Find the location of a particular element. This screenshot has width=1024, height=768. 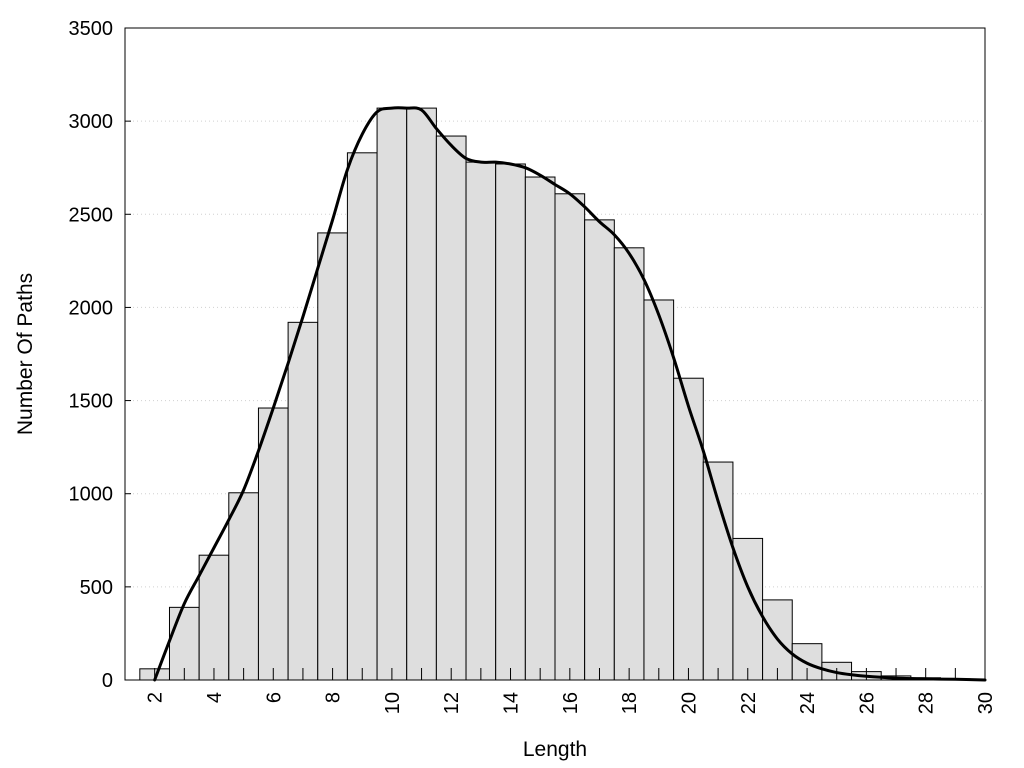

x-tick-label: 28 is located at coordinates (927, 703).